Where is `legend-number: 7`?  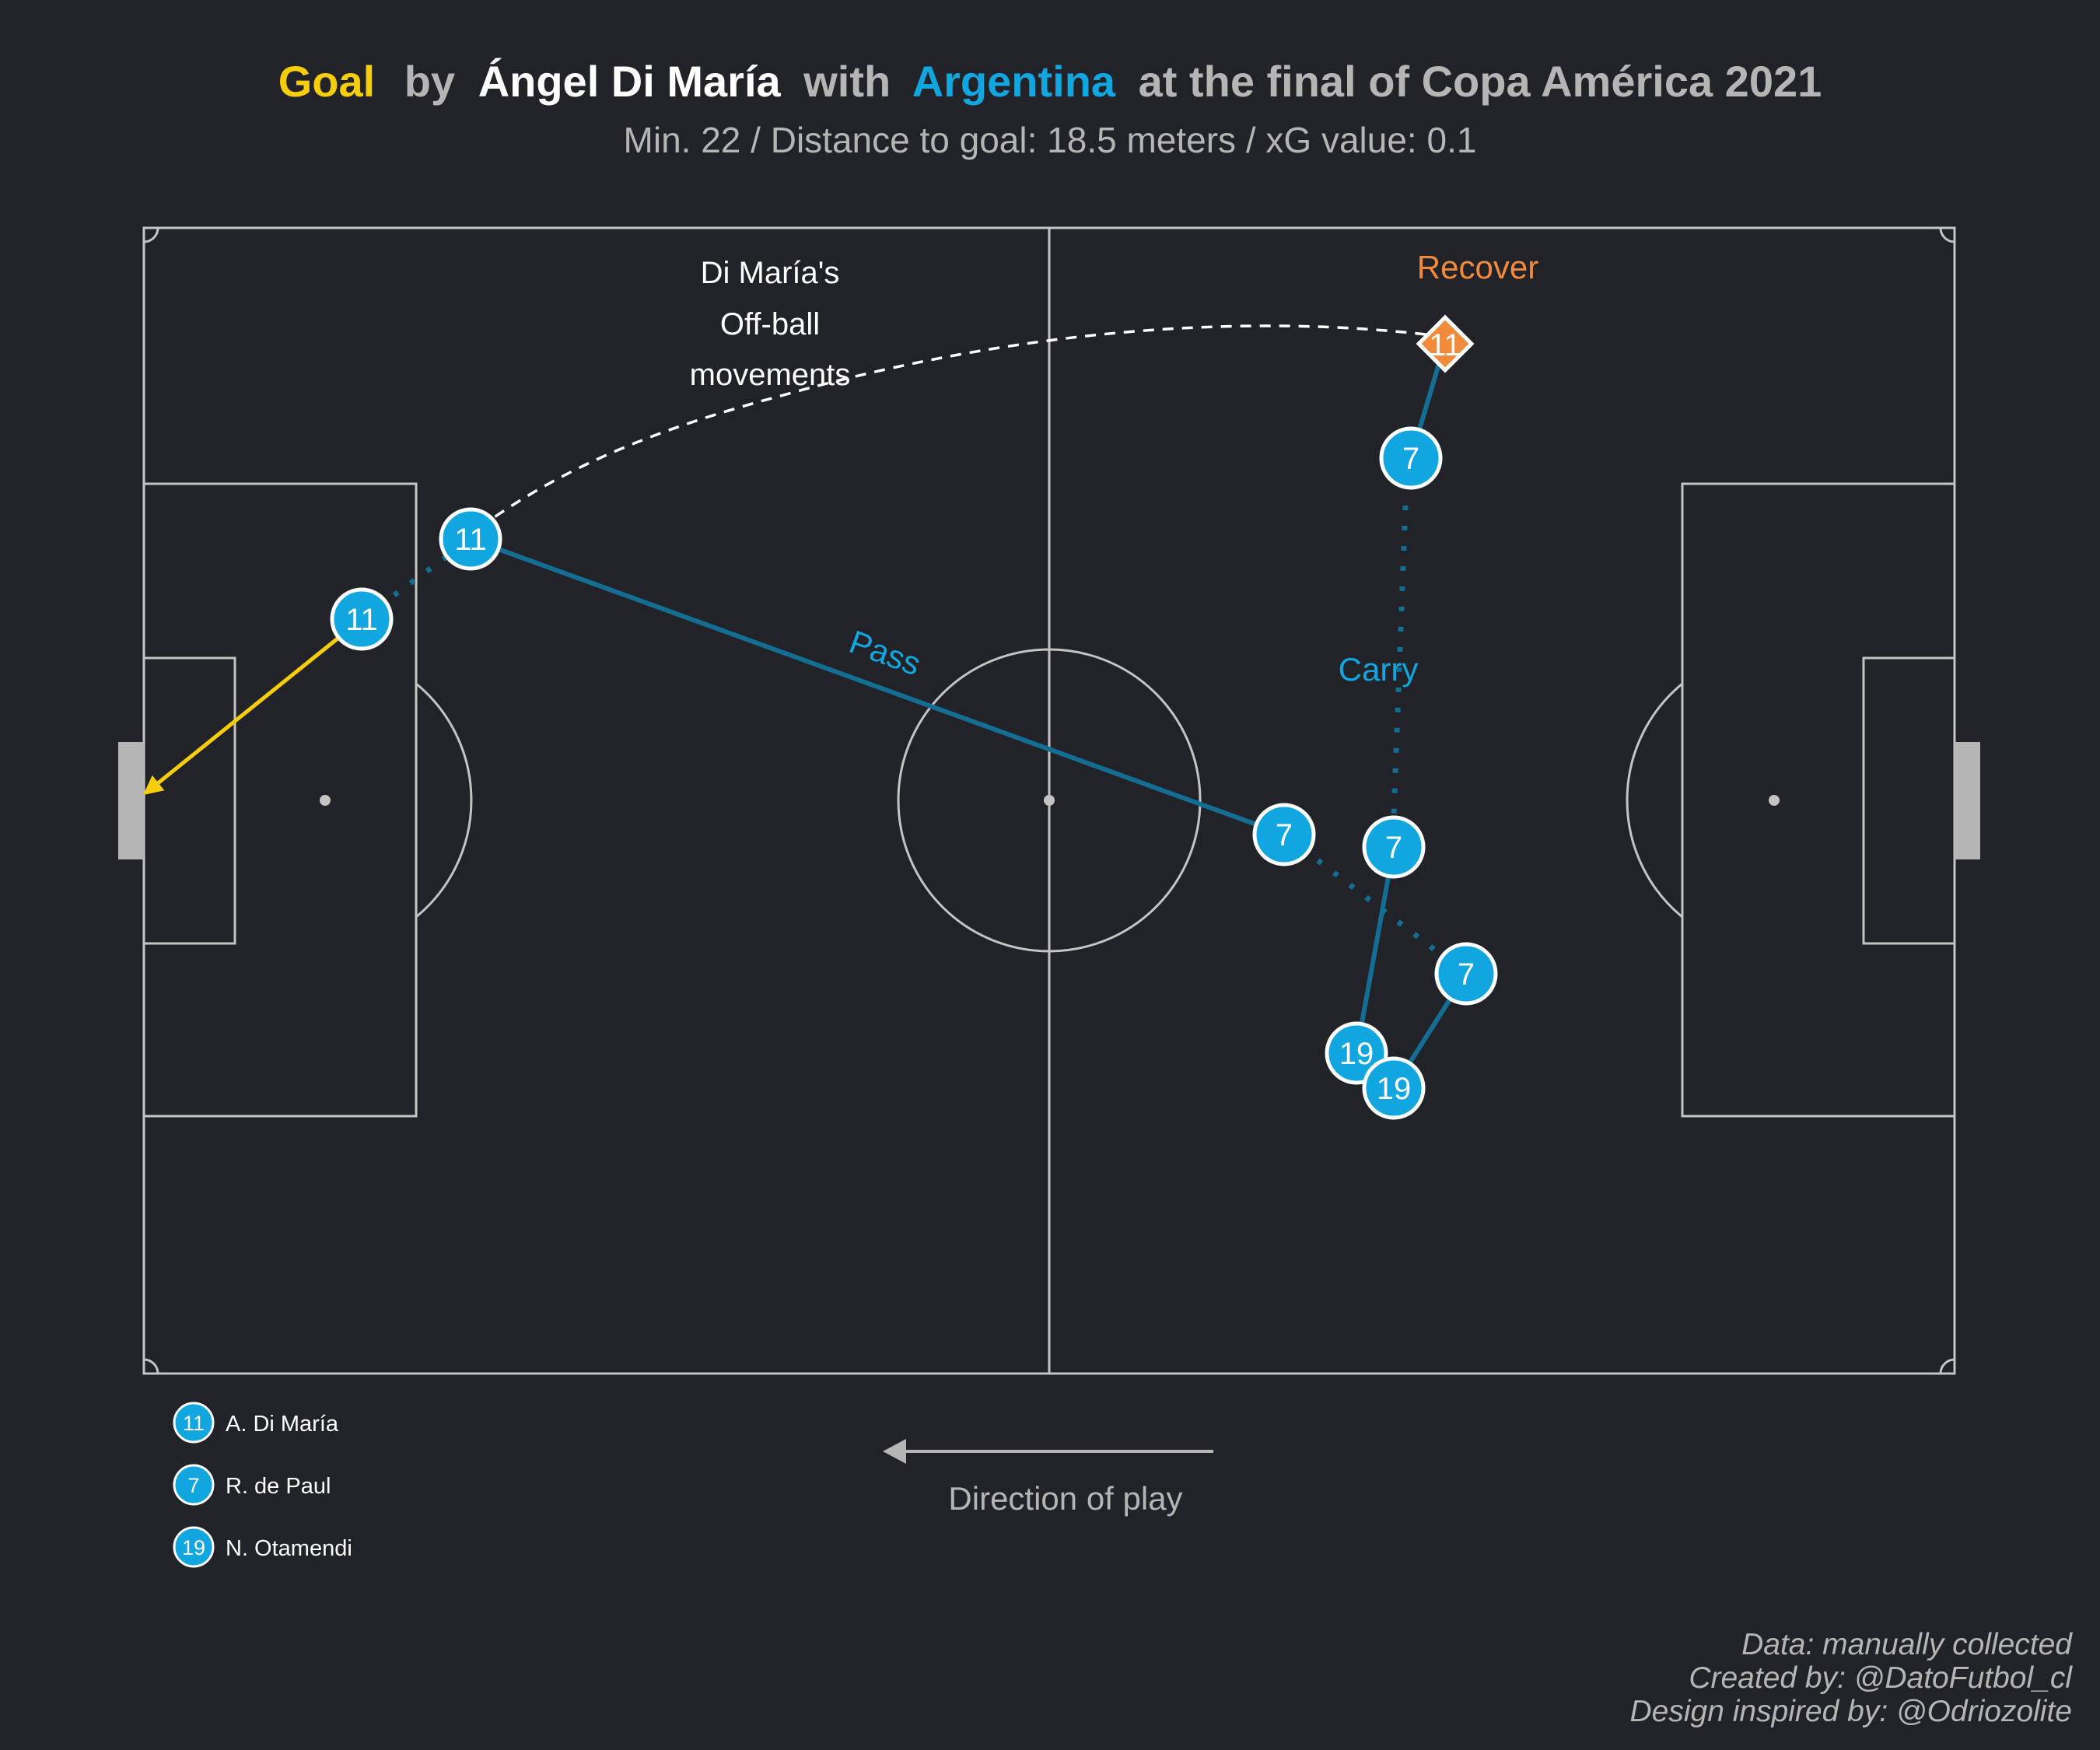 legend-number: 7 is located at coordinates (193, 1486).